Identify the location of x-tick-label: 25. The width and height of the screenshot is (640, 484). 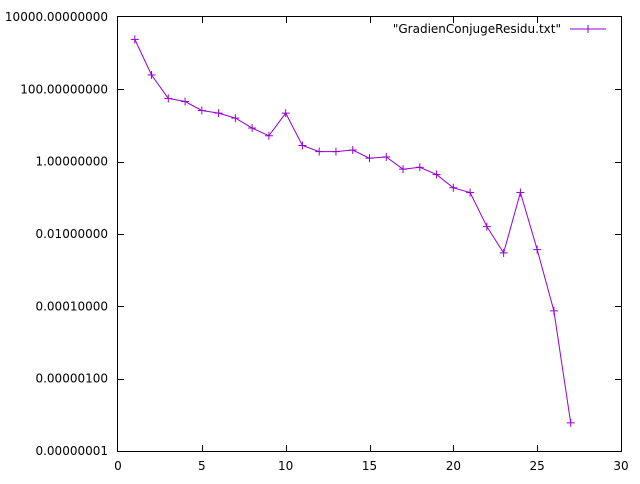
(537, 466).